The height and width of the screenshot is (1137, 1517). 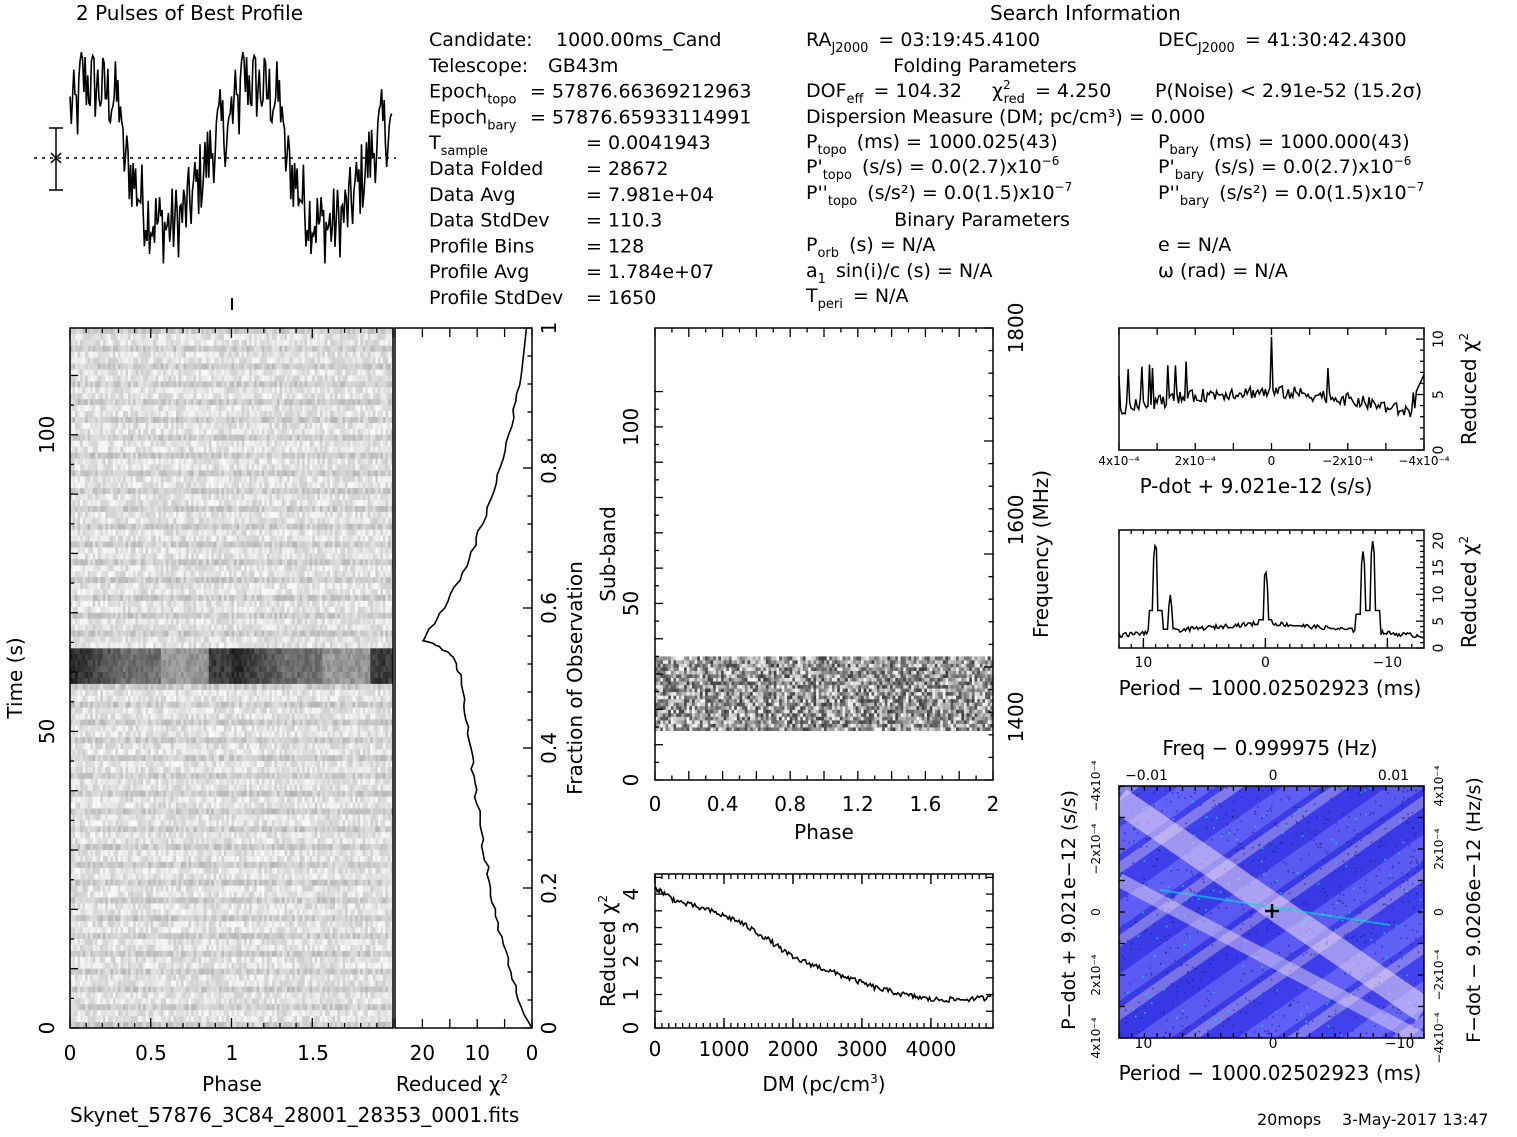 I want to click on subband-xtick: 2, so click(x=993, y=804).